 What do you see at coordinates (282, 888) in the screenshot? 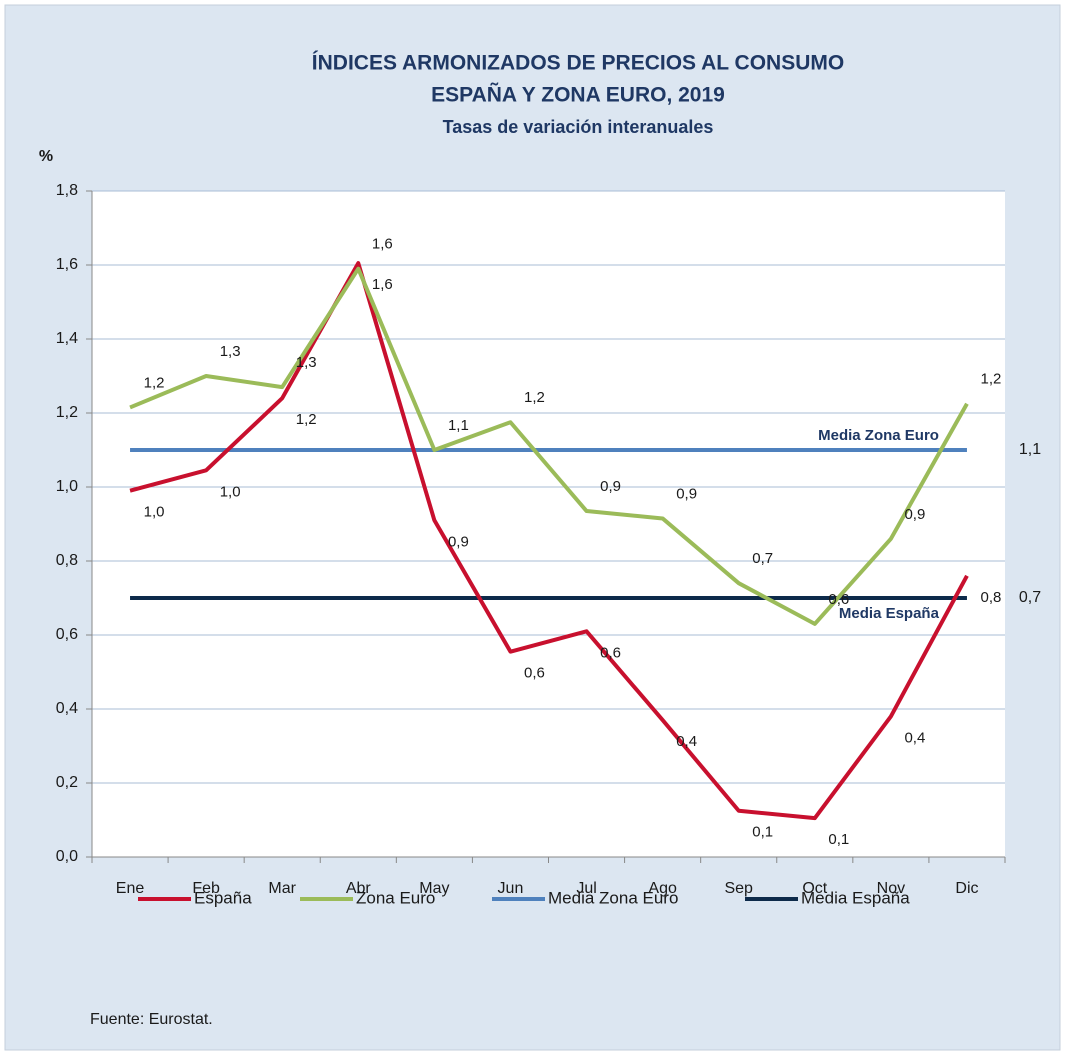
I see `x-tick-label: Mar` at bounding box center [282, 888].